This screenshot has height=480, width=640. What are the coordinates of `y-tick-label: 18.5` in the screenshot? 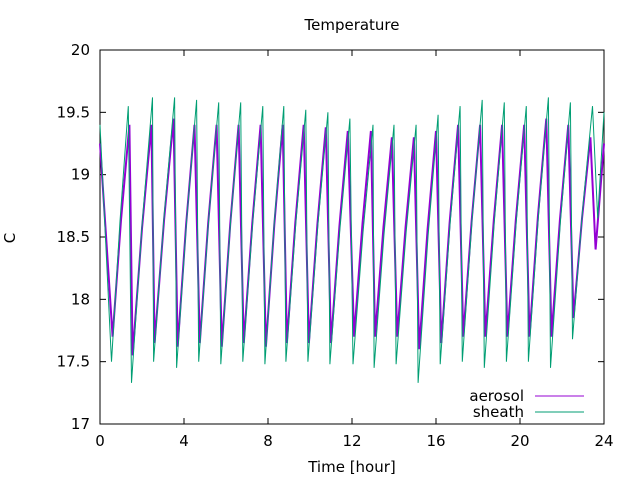 It's located at (73, 237).